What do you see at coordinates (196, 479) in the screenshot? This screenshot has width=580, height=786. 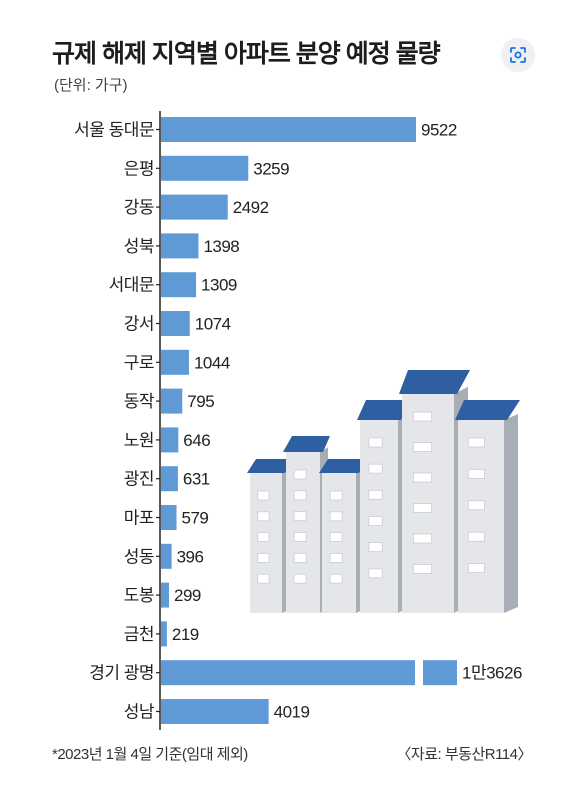 I see `value-label: 631` at bounding box center [196, 479].